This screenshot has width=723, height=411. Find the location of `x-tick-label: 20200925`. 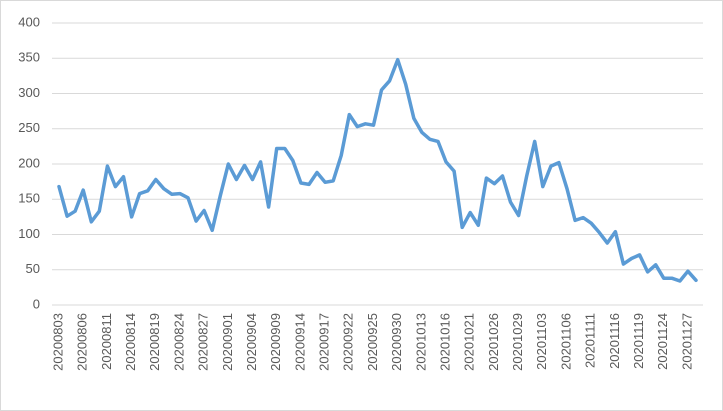

x-tick-label: 20200925 is located at coordinates (372, 342).